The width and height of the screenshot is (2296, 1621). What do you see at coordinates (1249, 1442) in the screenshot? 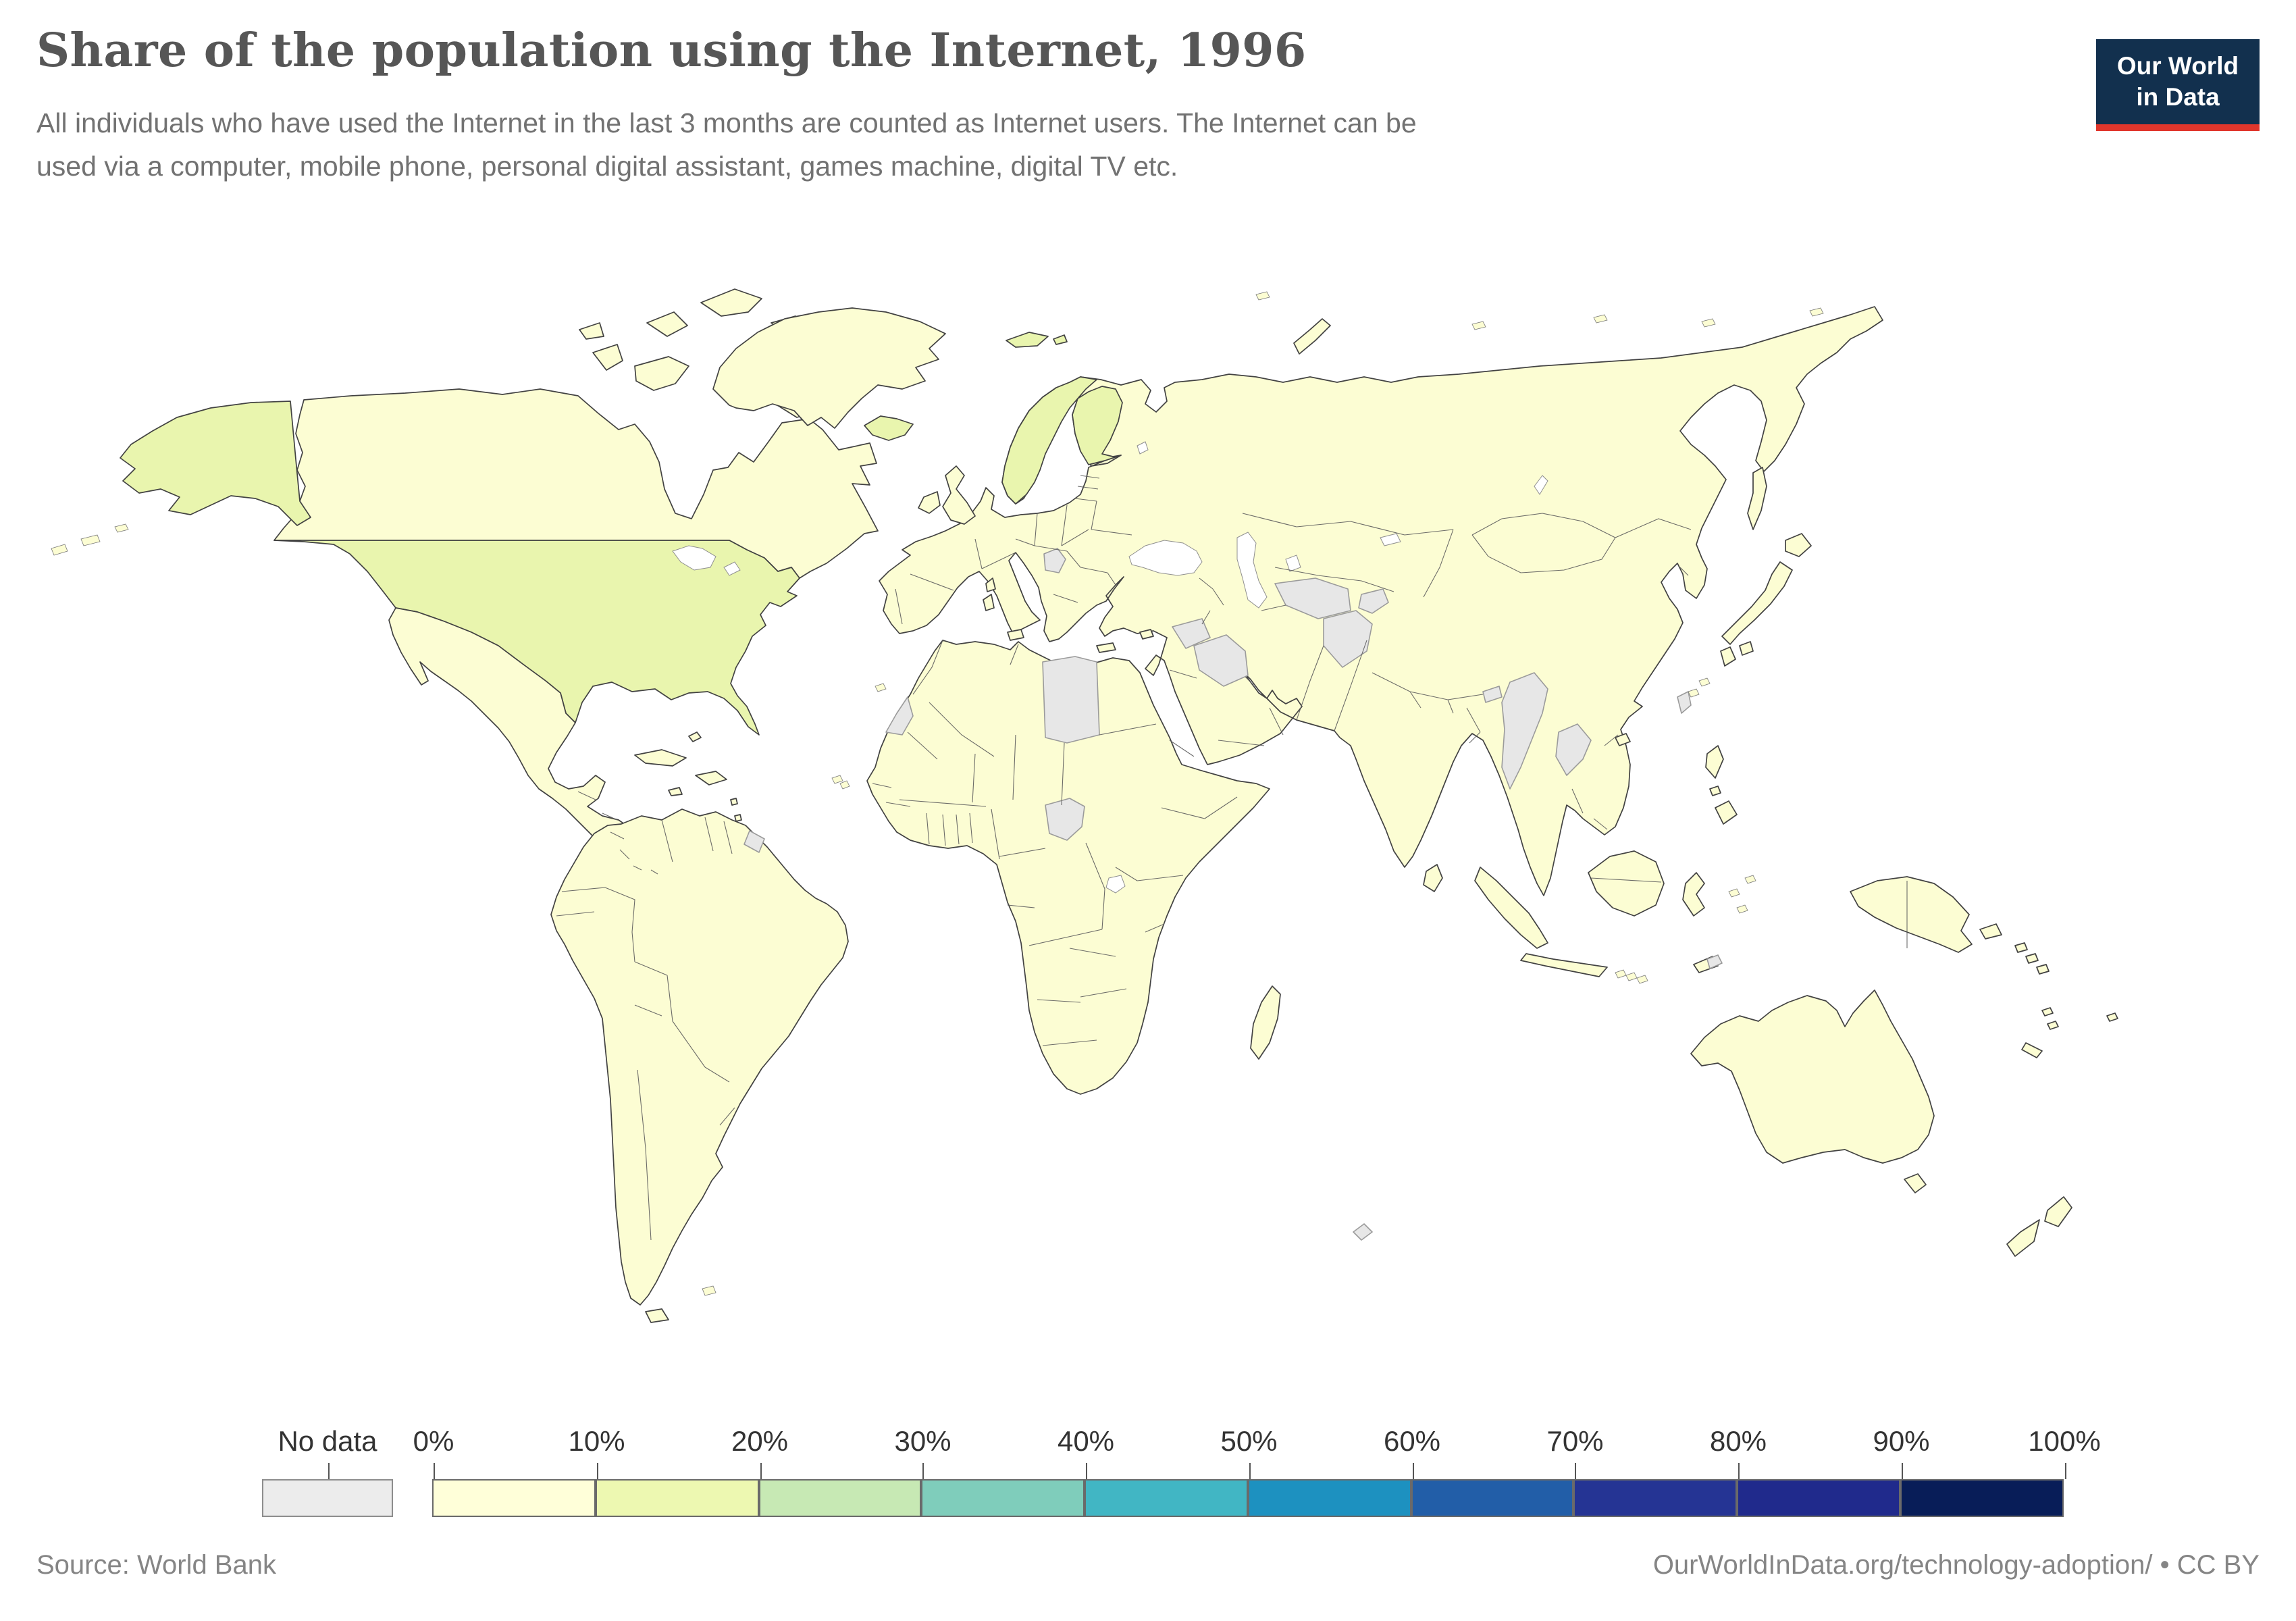
I see `legend-tick-label: 50%` at bounding box center [1249, 1442].